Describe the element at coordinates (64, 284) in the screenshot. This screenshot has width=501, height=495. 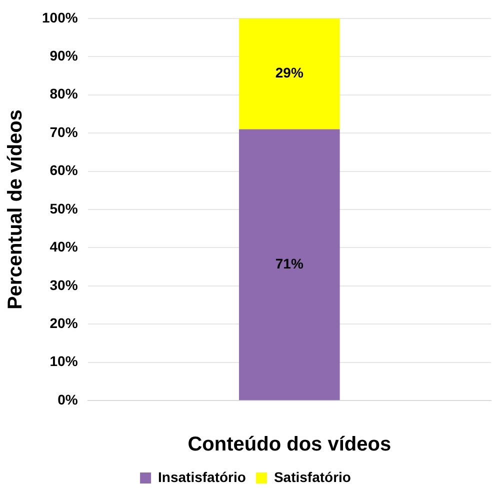
I see `y-tick-label: 30%` at that location.